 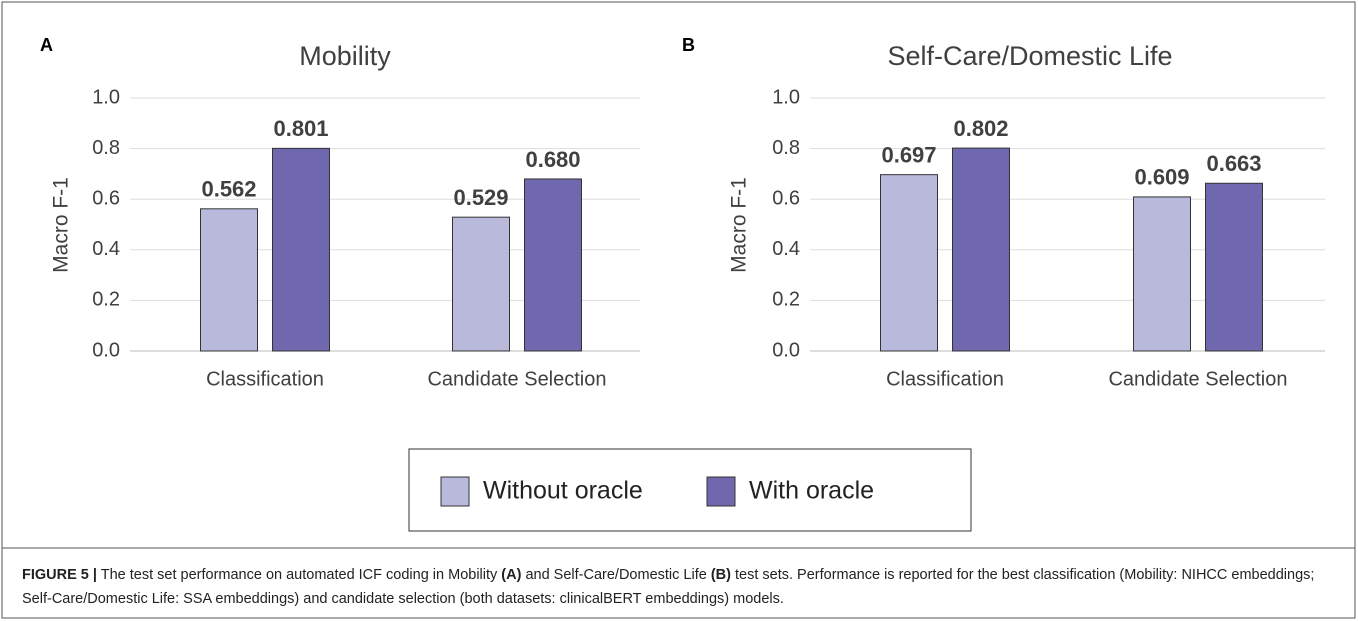 What do you see at coordinates (46, 45) in the screenshot?
I see `panel-label: A` at bounding box center [46, 45].